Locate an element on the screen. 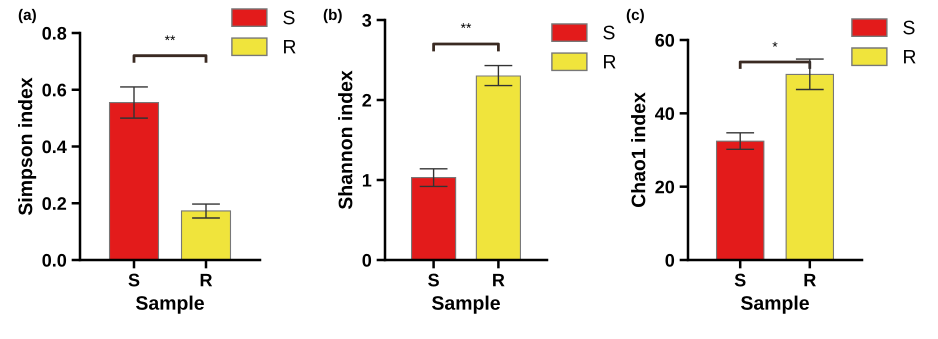 This screenshot has width=938, height=339. y-tick-label: 0.2 is located at coordinates (54, 203).